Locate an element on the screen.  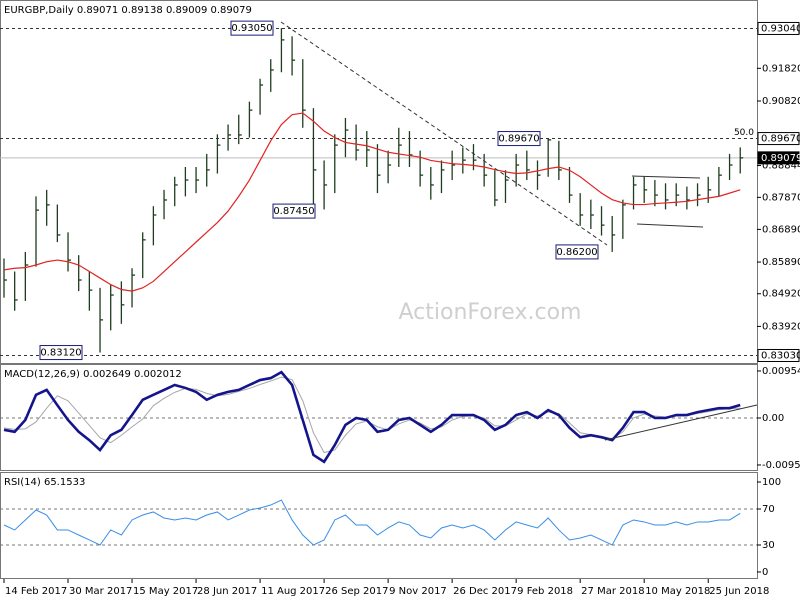
x-tick-label: 25 Jun 2018 is located at coordinates (739, 591).